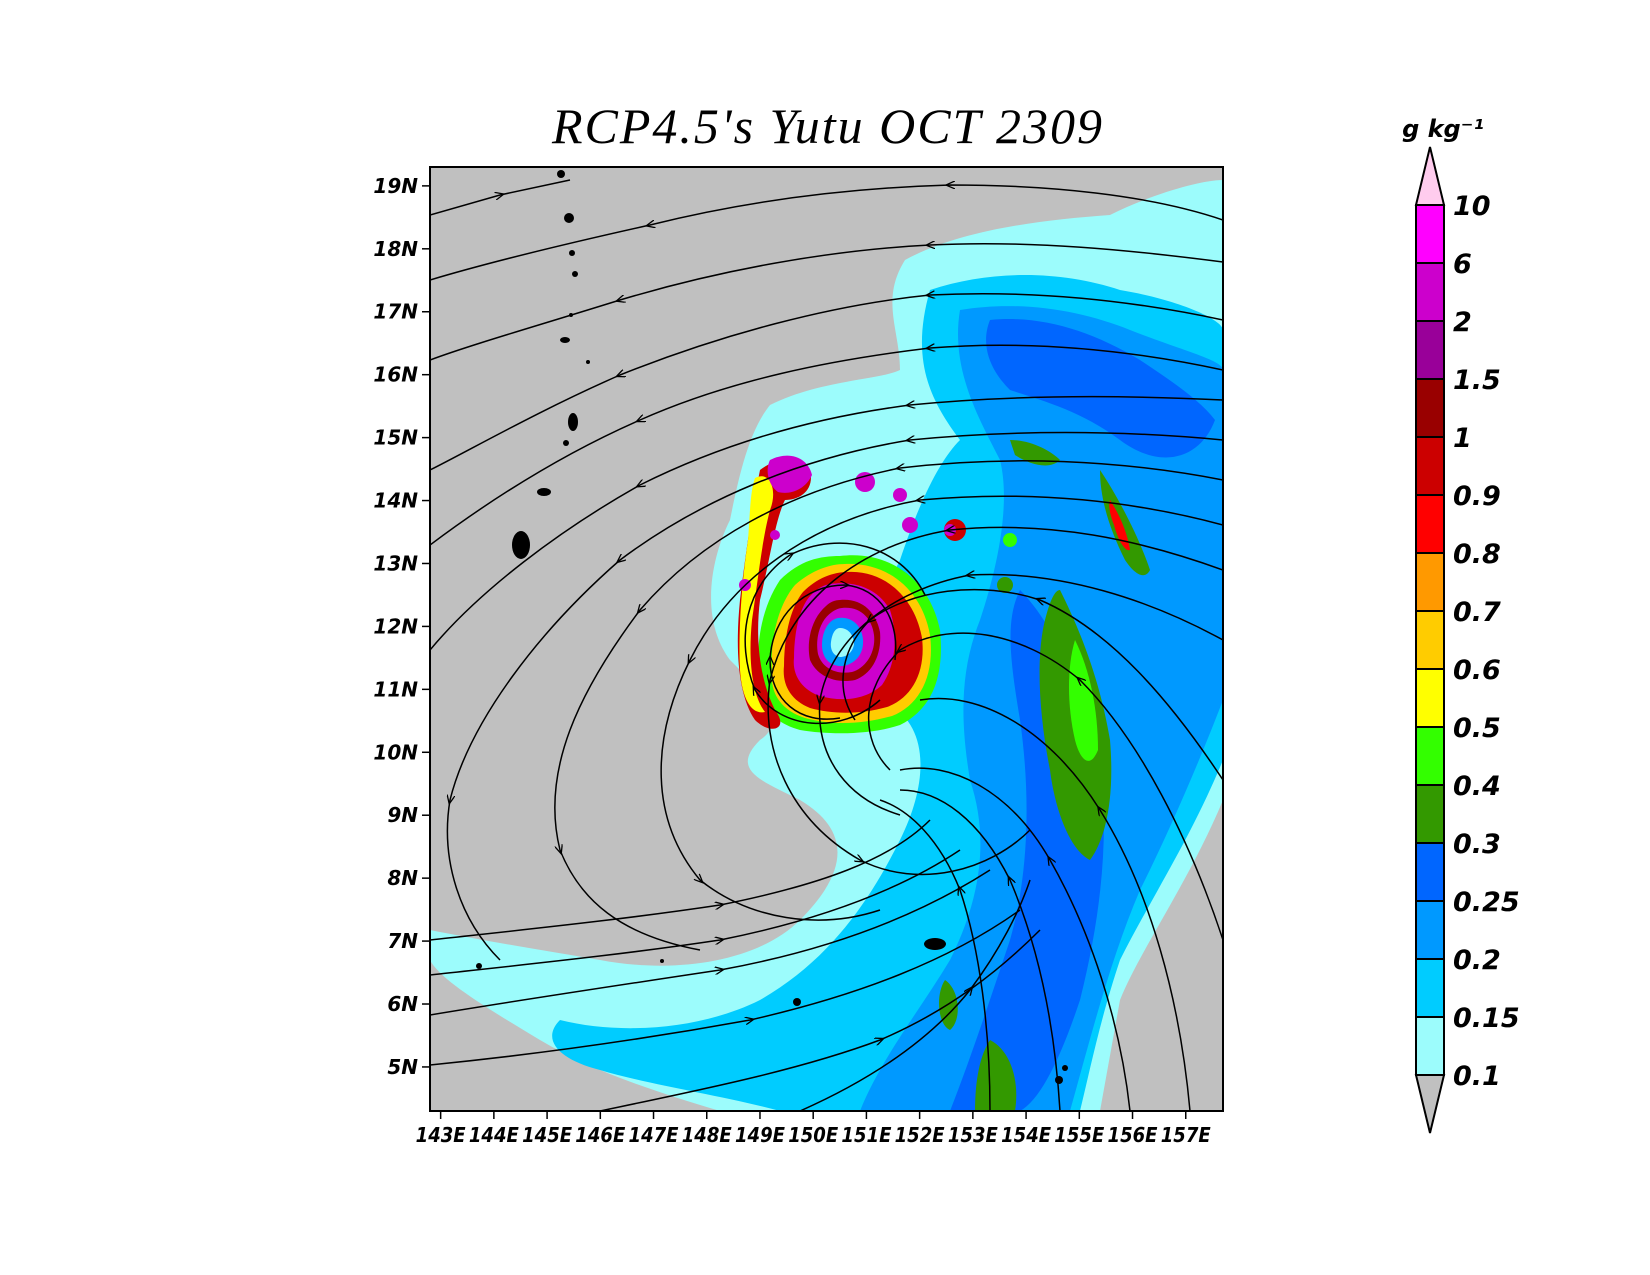  Describe the element at coordinates (402, 878) in the screenshot. I see `lat-tick-label: 8N` at that location.